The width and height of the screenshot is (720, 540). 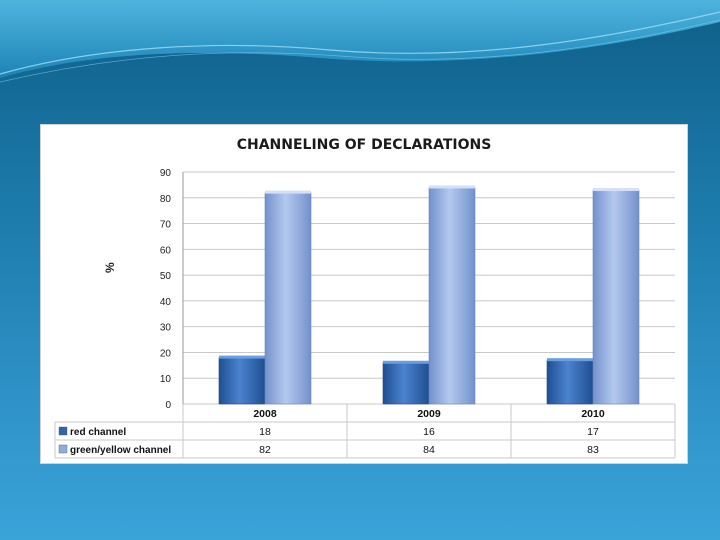 What do you see at coordinates (168, 405) in the screenshot?
I see `y-tick-label: 0` at bounding box center [168, 405].